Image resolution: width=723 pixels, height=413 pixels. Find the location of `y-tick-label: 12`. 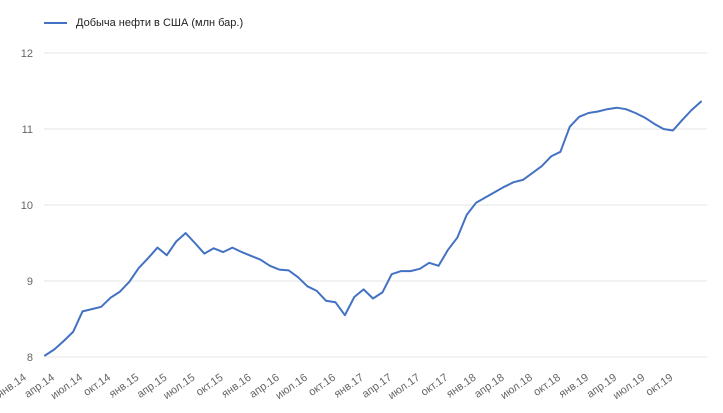

y-tick-label: 12 is located at coordinates (27, 54).